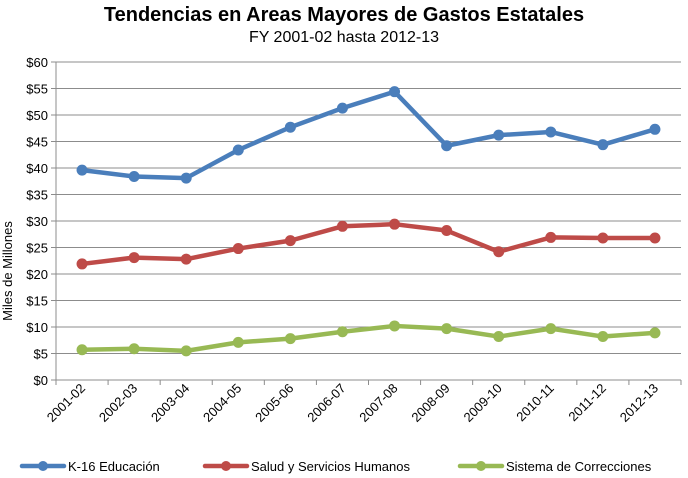 This screenshot has width=688, height=478. I want to click on x-tick-label: 2005-06, so click(274, 403).